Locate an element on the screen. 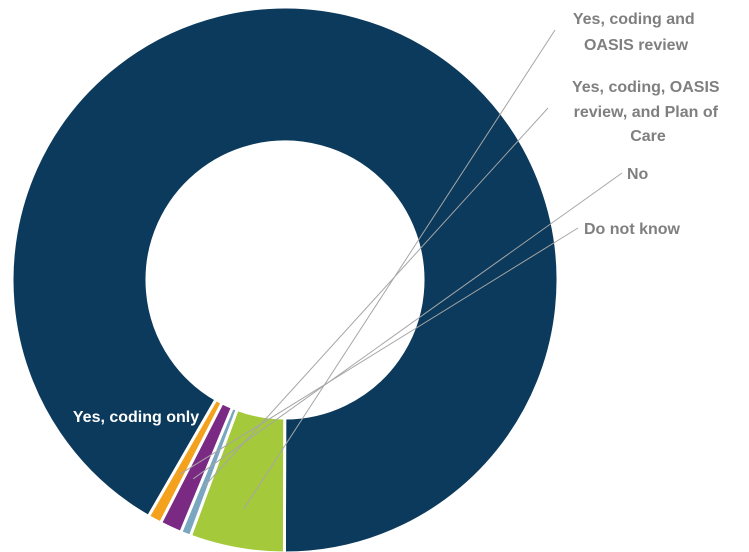  slice-label-do-not-know: Do not know is located at coordinates (632, 229).